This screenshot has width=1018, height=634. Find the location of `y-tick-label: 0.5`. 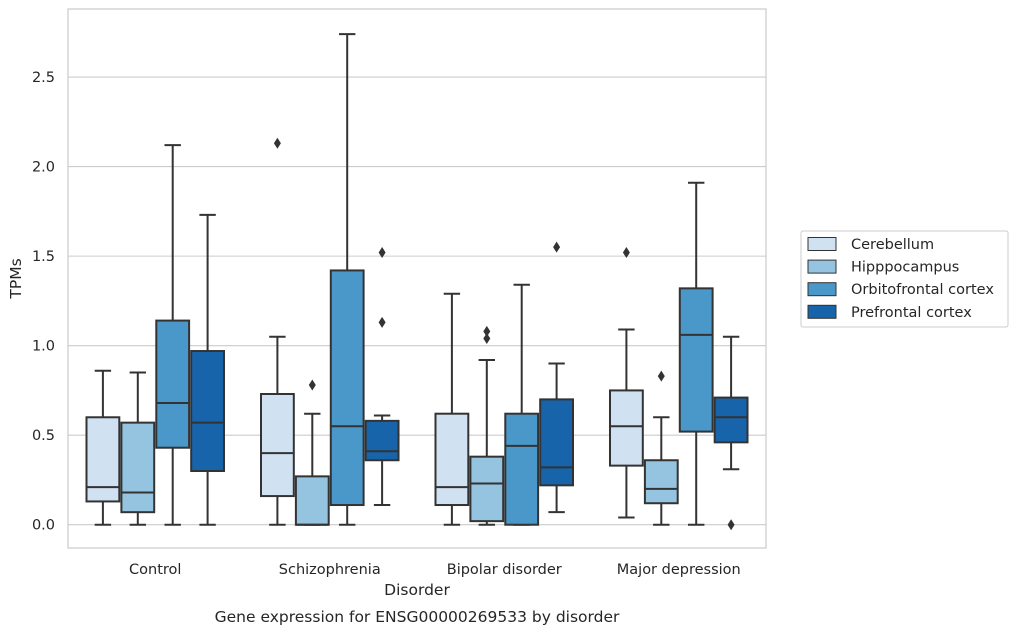

y-tick-label: 0.5 is located at coordinates (43, 436).